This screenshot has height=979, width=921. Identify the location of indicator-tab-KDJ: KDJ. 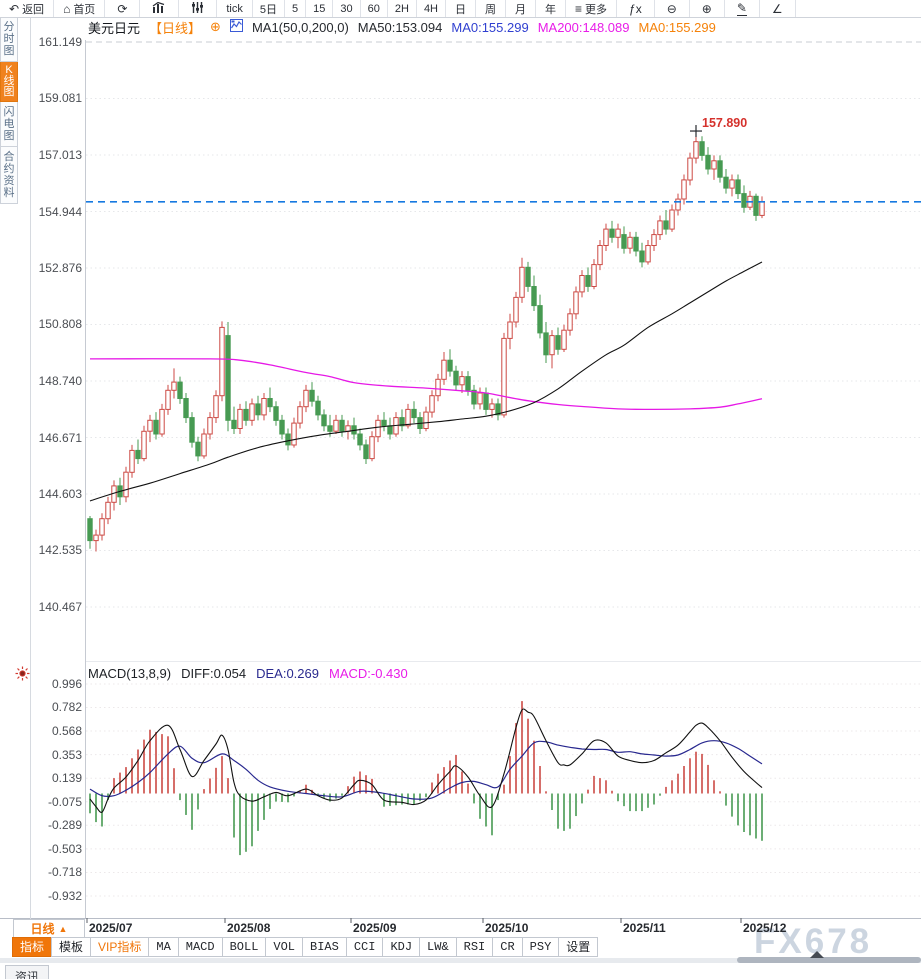
(401, 947).